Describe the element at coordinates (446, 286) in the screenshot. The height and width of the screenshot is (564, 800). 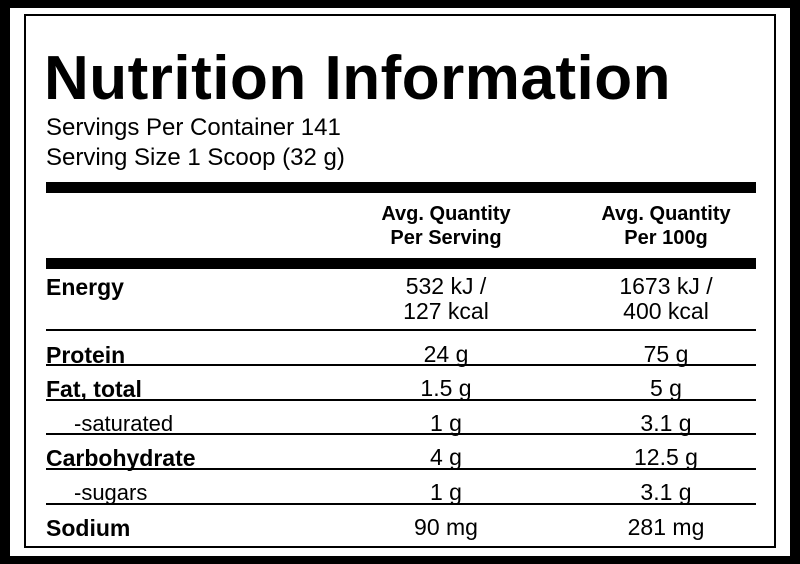
I see `cell-value: 532 kJ /` at that location.